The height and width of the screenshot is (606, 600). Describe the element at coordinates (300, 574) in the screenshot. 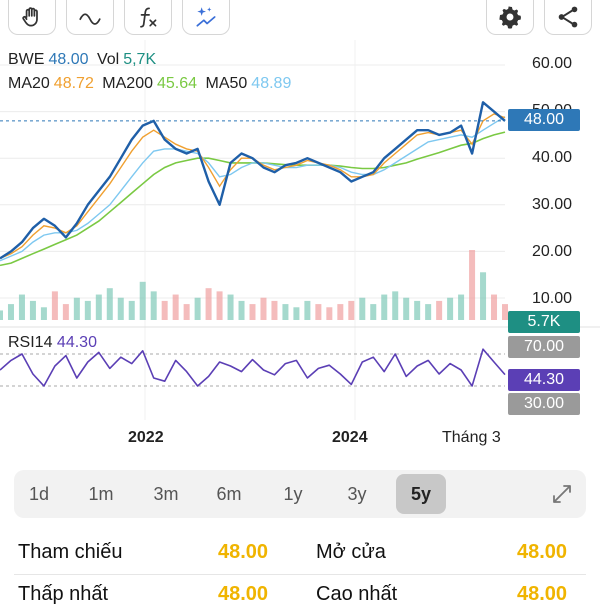

I see `stats-divider` at that location.